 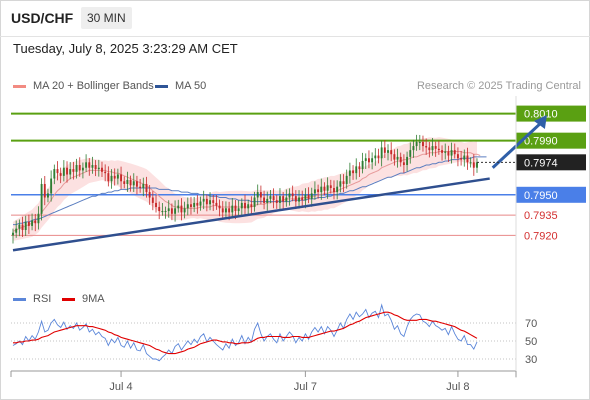 I want to click on timeframe-badge: 30 MIN, so click(x=106, y=18).